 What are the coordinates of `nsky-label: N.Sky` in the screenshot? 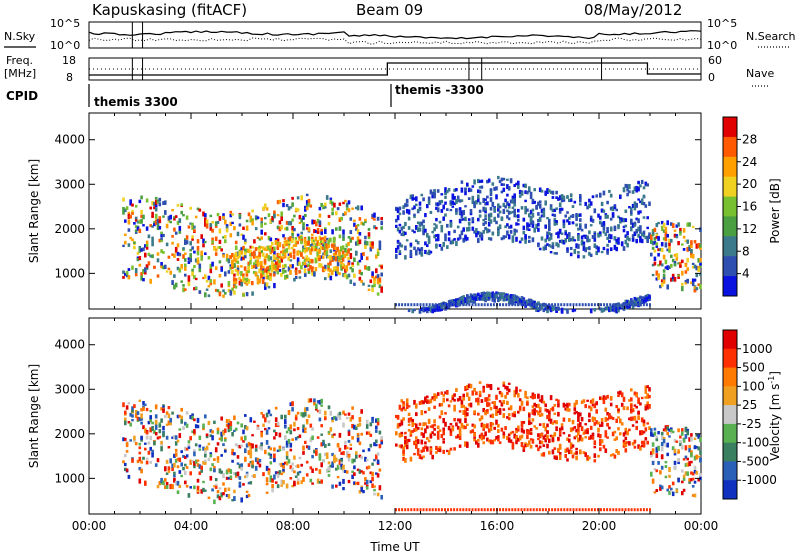 It's located at (20, 36).